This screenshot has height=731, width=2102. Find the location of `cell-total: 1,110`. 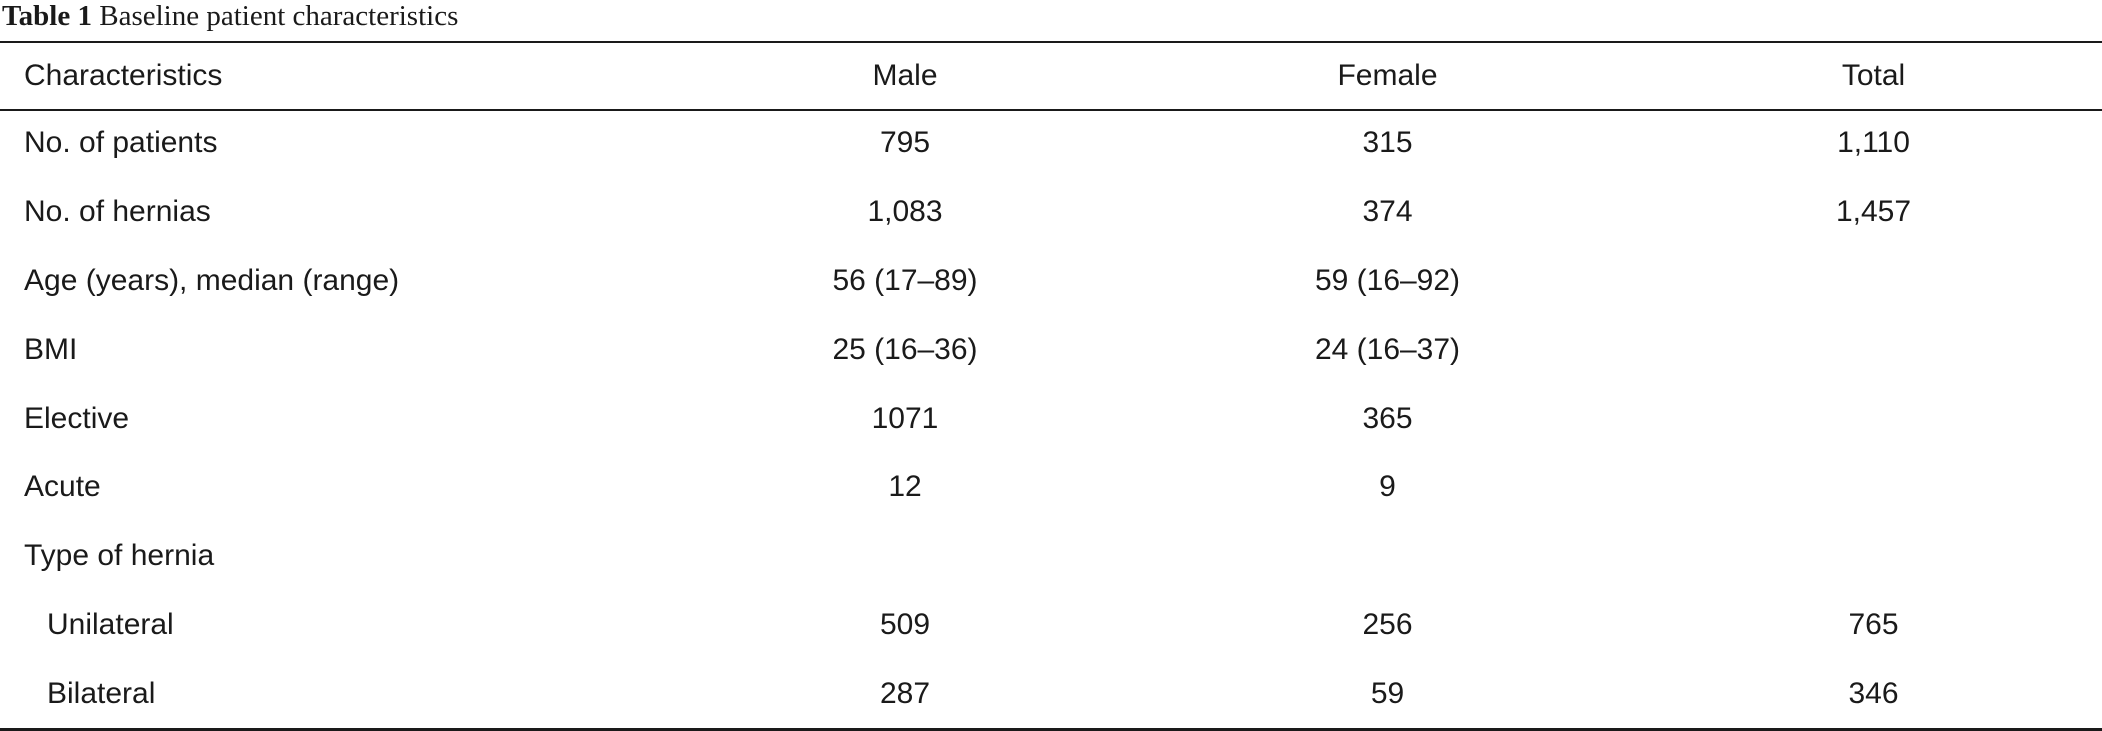

cell-total: 1,110 is located at coordinates (1873, 143).